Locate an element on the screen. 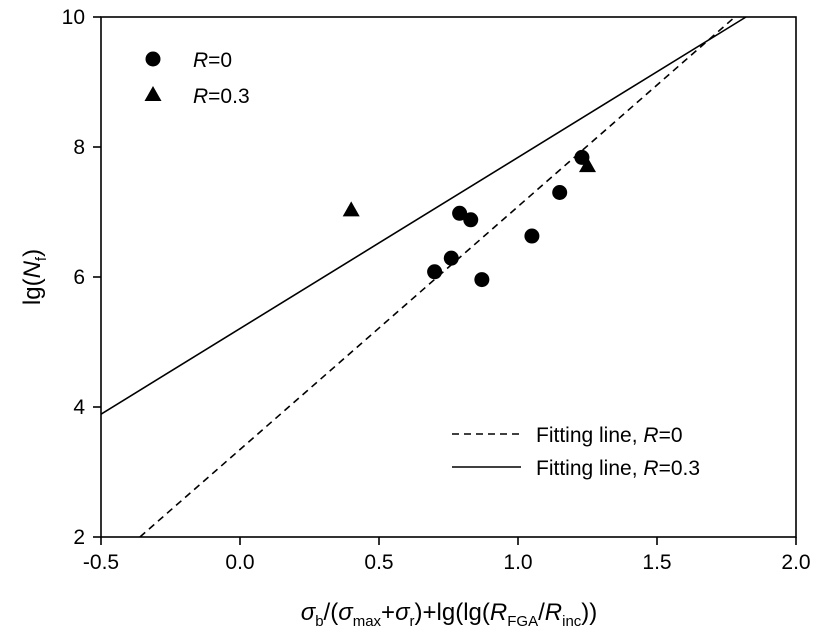 The height and width of the screenshot is (637, 827). x-axis-title-sub-inc: inc is located at coordinates (572, 621).